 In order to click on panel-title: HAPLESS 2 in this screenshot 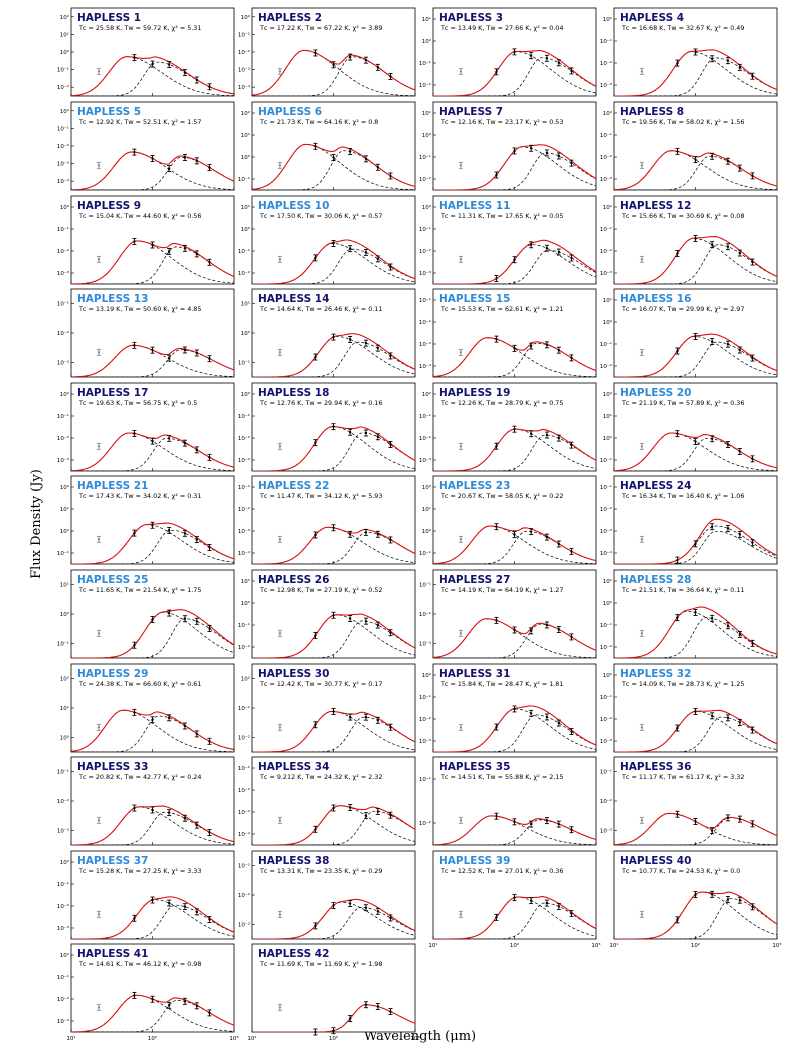, I will do `click(290, 18)`.